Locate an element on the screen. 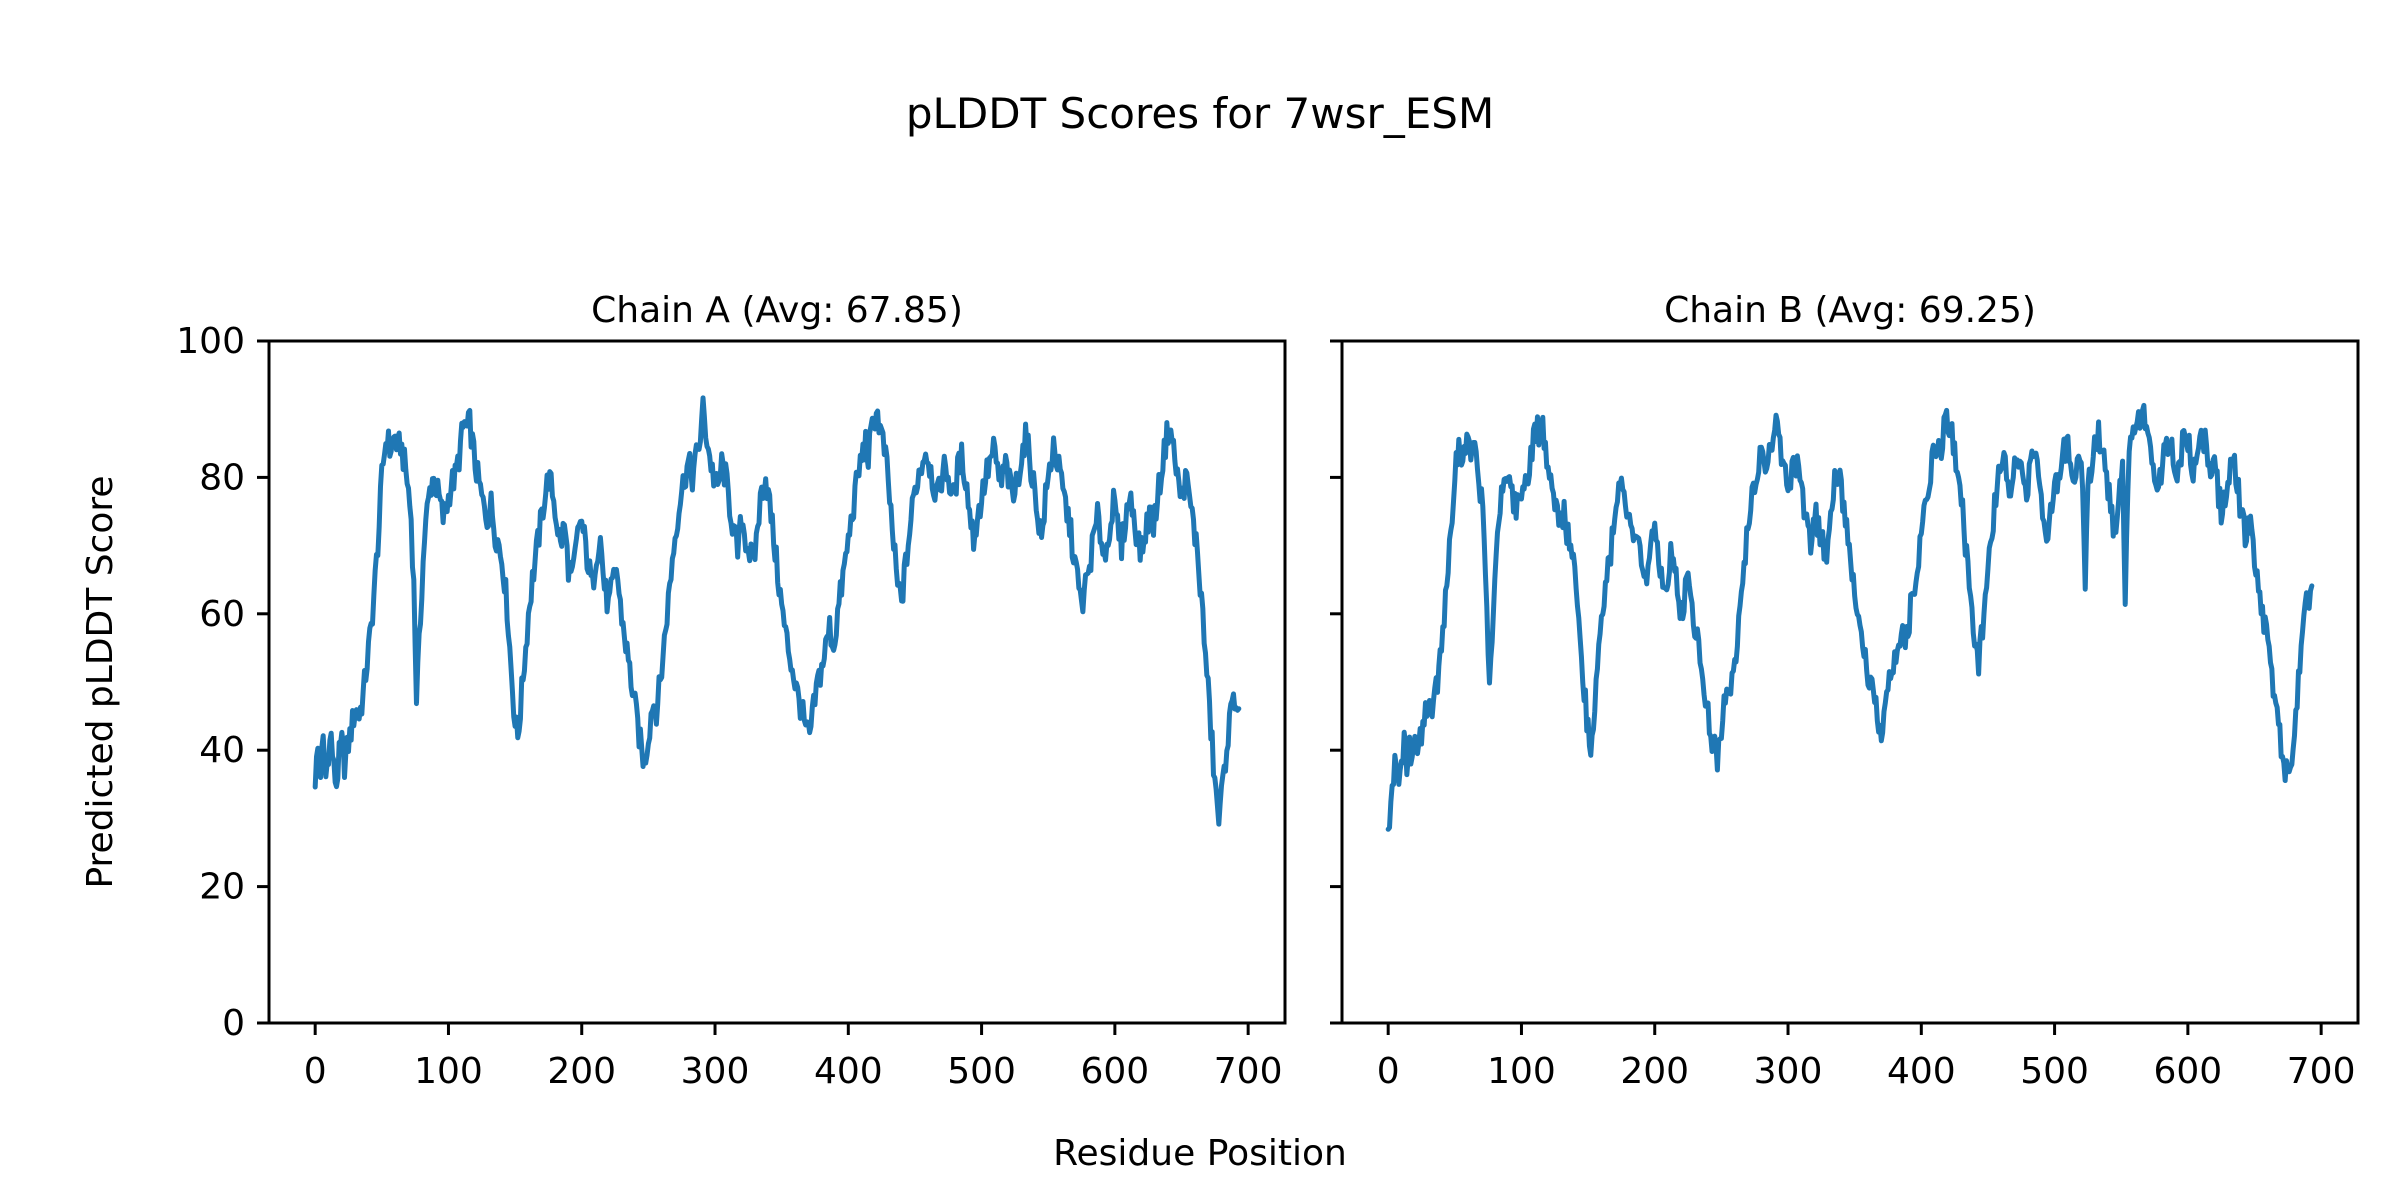 The width and height of the screenshot is (2400, 1200). y-tick-label: 0 is located at coordinates (233, 1023).